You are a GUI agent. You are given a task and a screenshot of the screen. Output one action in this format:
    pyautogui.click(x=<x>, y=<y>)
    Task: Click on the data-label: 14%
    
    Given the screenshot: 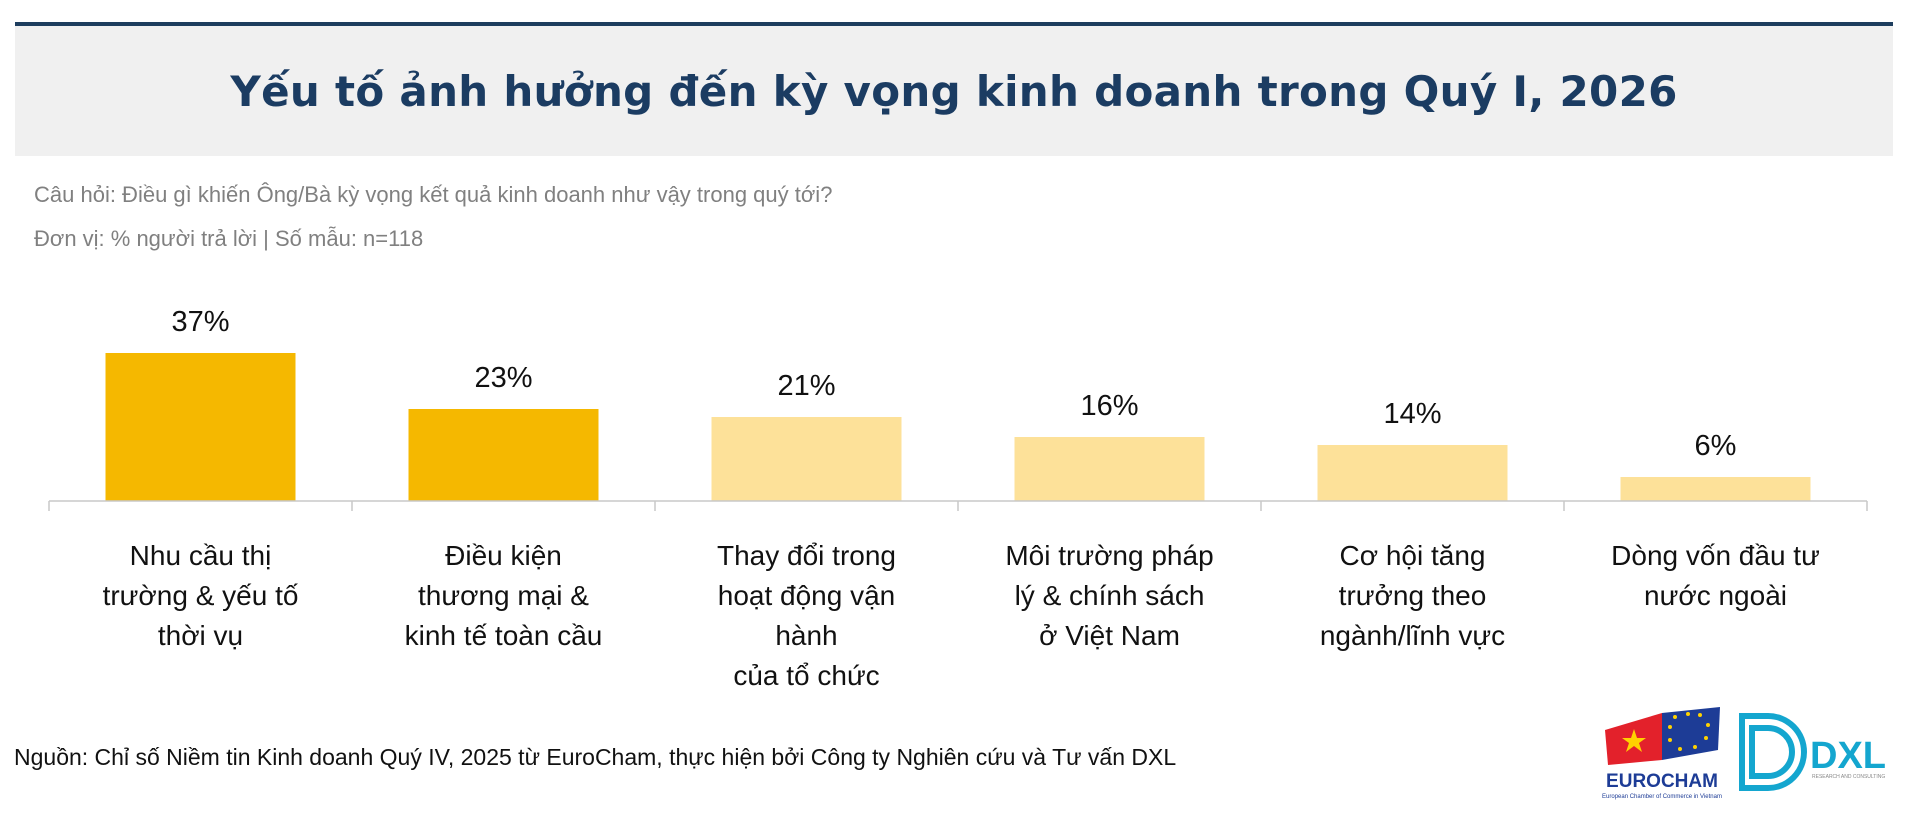 What is the action you would take?
    pyautogui.click(x=1412, y=414)
    